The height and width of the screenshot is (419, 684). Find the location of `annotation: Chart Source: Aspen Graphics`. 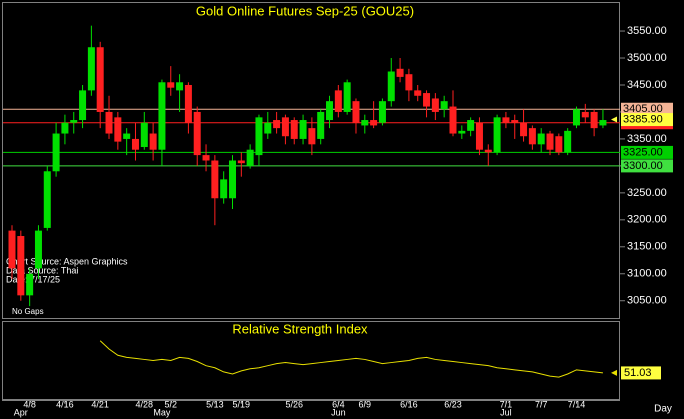

annotation: Chart Source: Aspen Graphics is located at coordinates (67, 261).